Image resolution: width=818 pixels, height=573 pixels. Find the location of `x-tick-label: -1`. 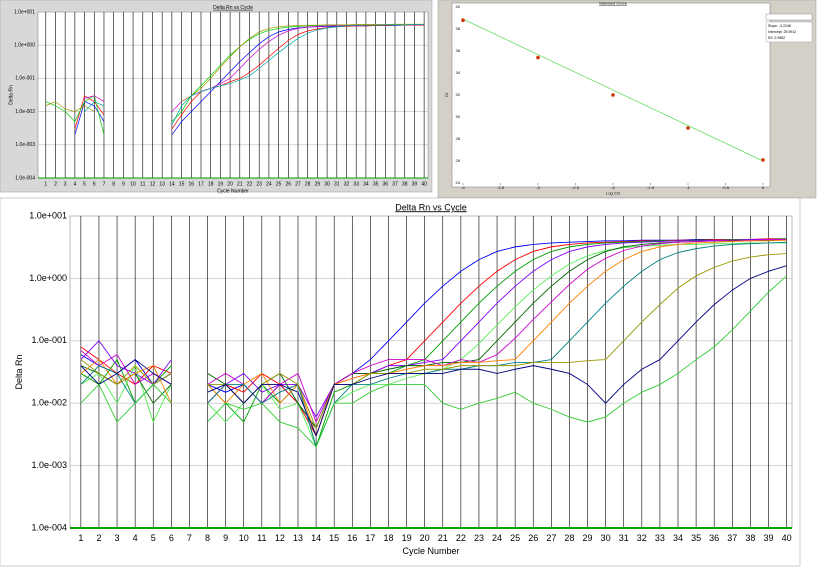

x-tick-label: -1 is located at coordinates (688, 187).